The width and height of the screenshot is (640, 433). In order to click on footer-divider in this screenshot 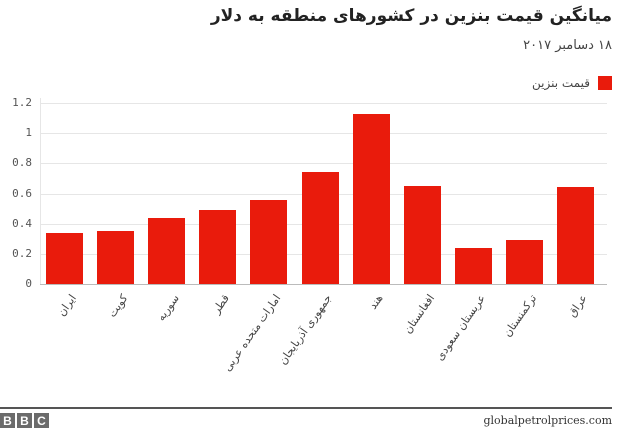, I will do `click(306, 408)`.